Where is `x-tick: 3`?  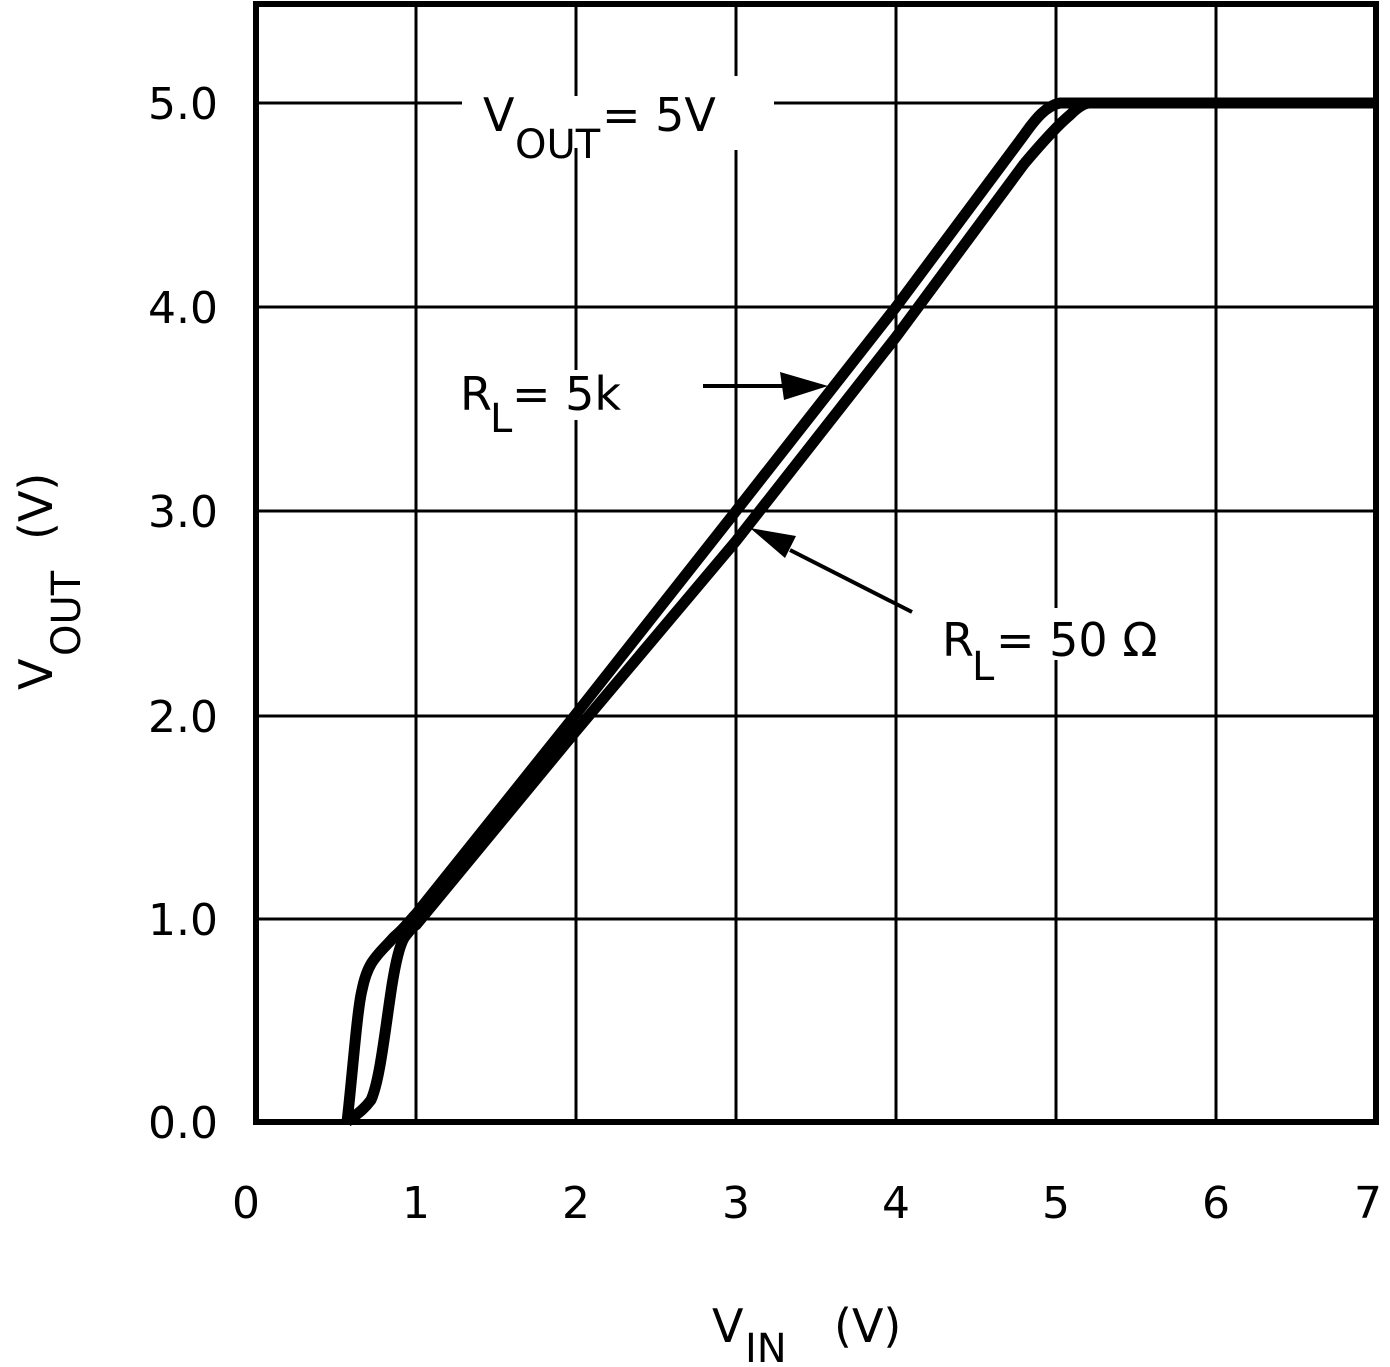
x-tick: 3 is located at coordinates (736, 1203).